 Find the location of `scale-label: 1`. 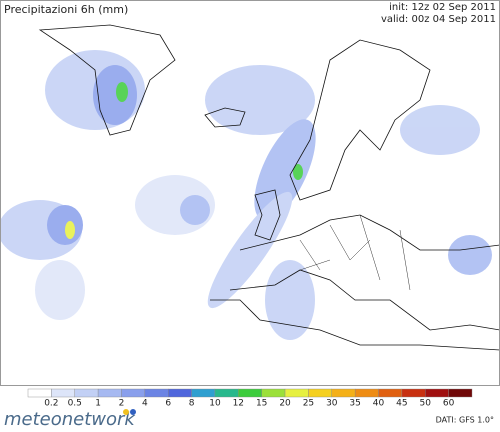

scale-label: 1 is located at coordinates (98, 404).